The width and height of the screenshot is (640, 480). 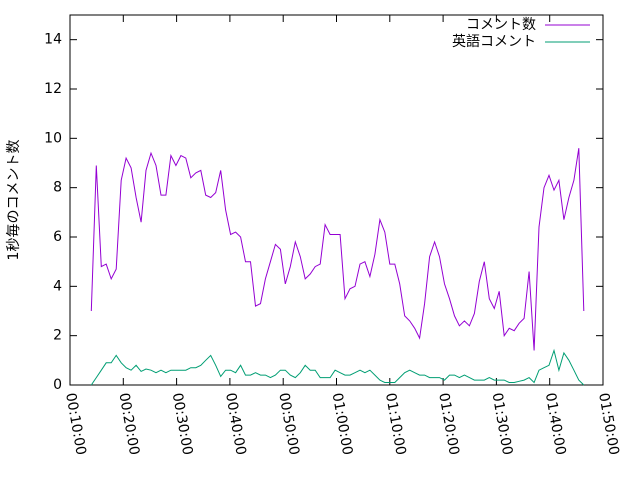 I want to click on data-line, so click(x=337, y=367).